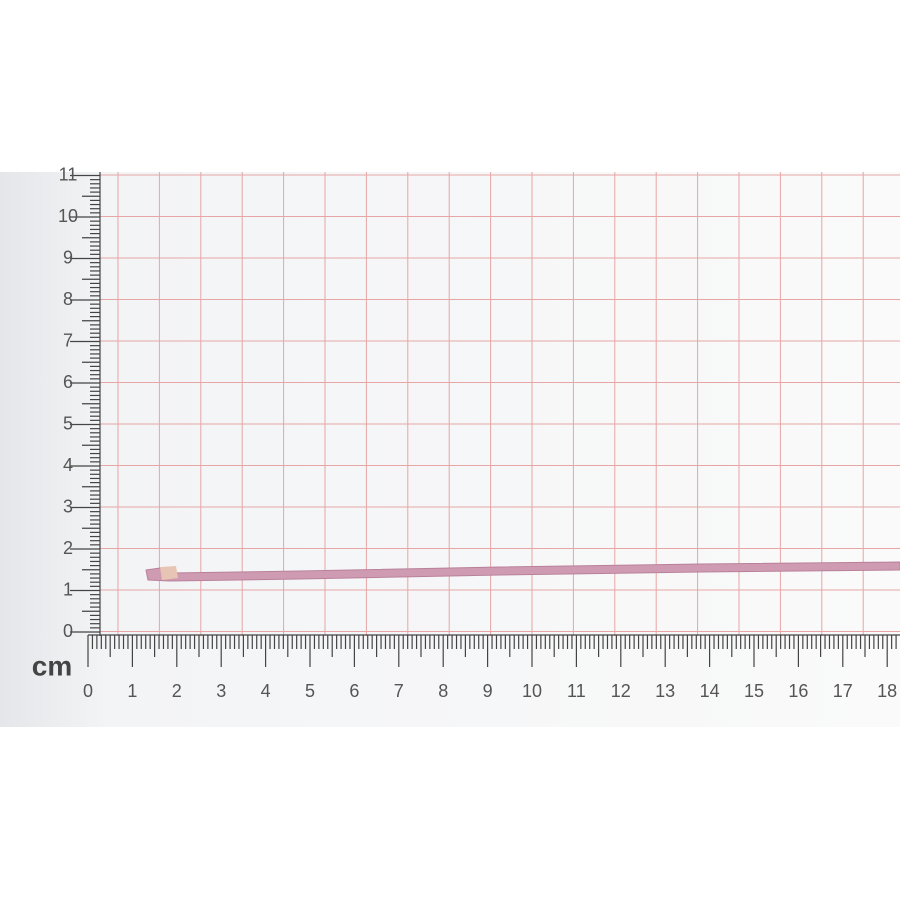  What do you see at coordinates (132, 691) in the screenshot?
I see `x-scale-label: 1` at bounding box center [132, 691].